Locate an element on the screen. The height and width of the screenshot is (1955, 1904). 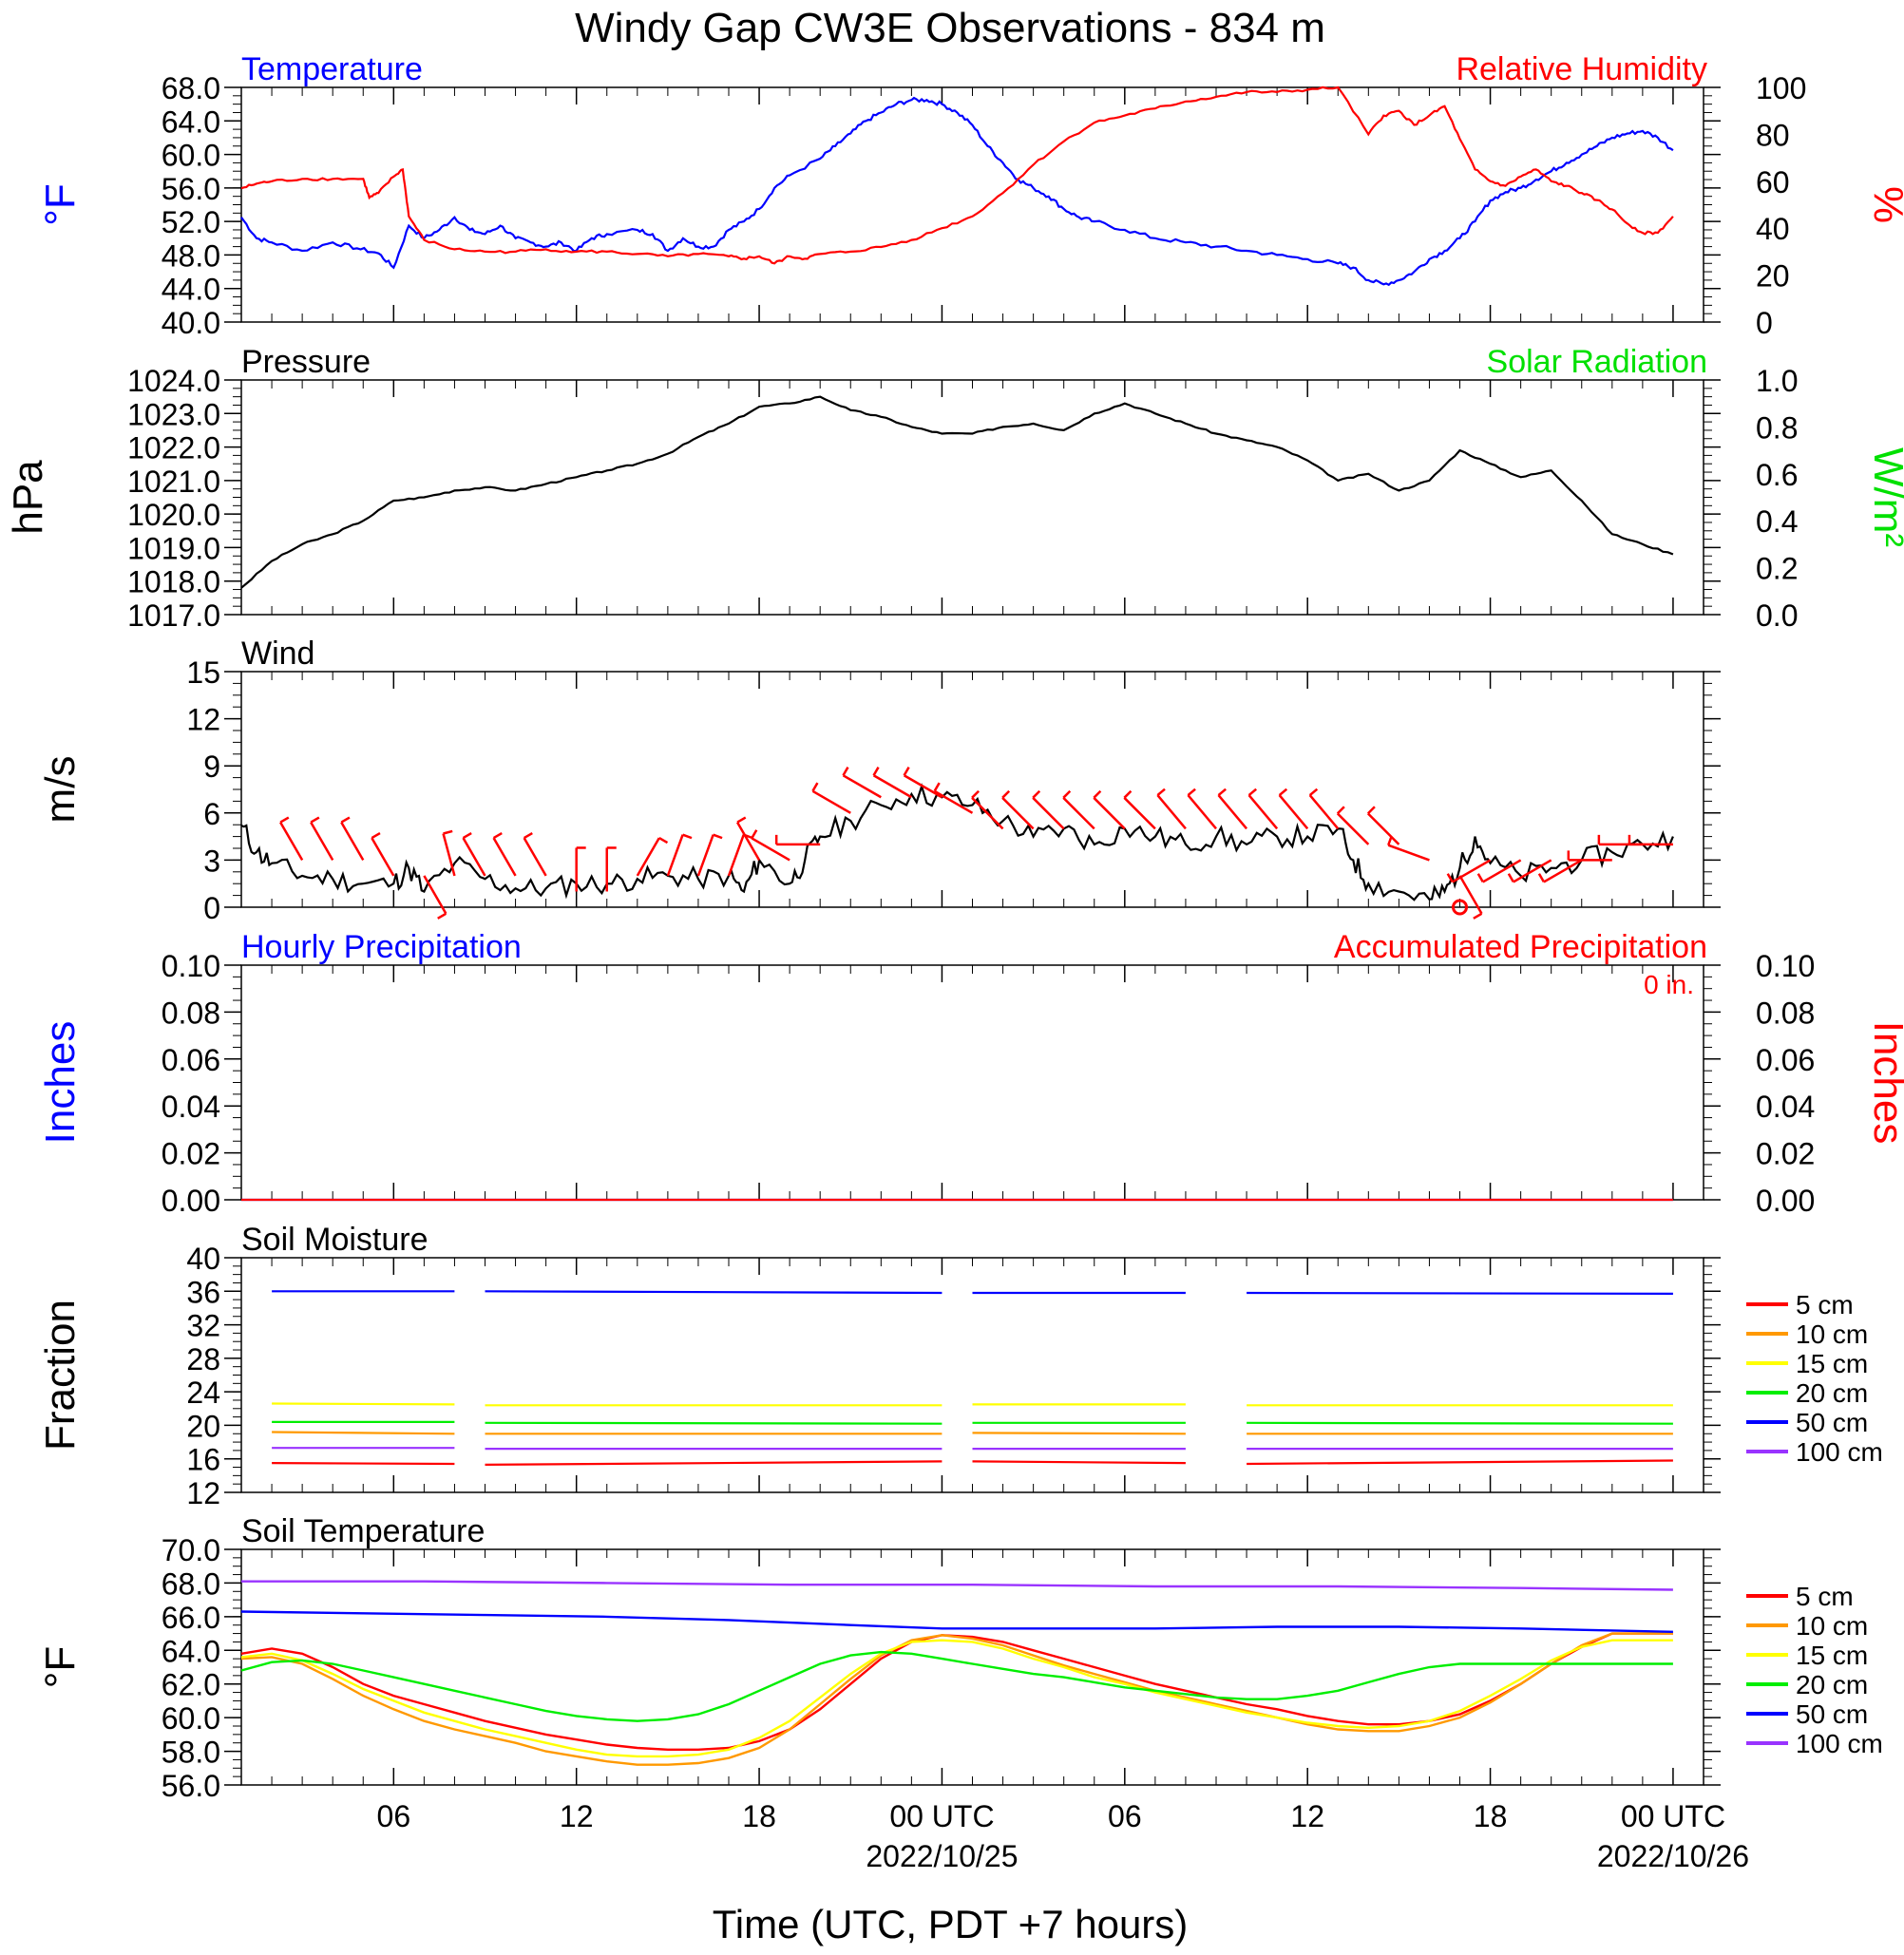
x-tick-label: 18 is located at coordinates (759, 1816).